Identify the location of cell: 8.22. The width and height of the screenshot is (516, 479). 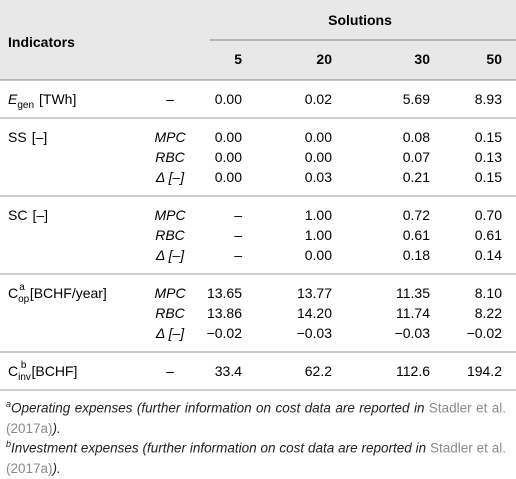
(488, 313).